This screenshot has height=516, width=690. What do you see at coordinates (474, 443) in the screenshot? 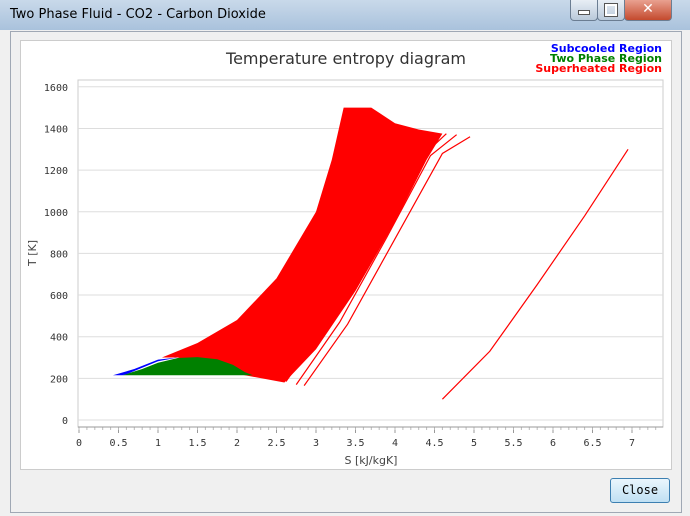
I see `x-tick-label: 5` at bounding box center [474, 443].